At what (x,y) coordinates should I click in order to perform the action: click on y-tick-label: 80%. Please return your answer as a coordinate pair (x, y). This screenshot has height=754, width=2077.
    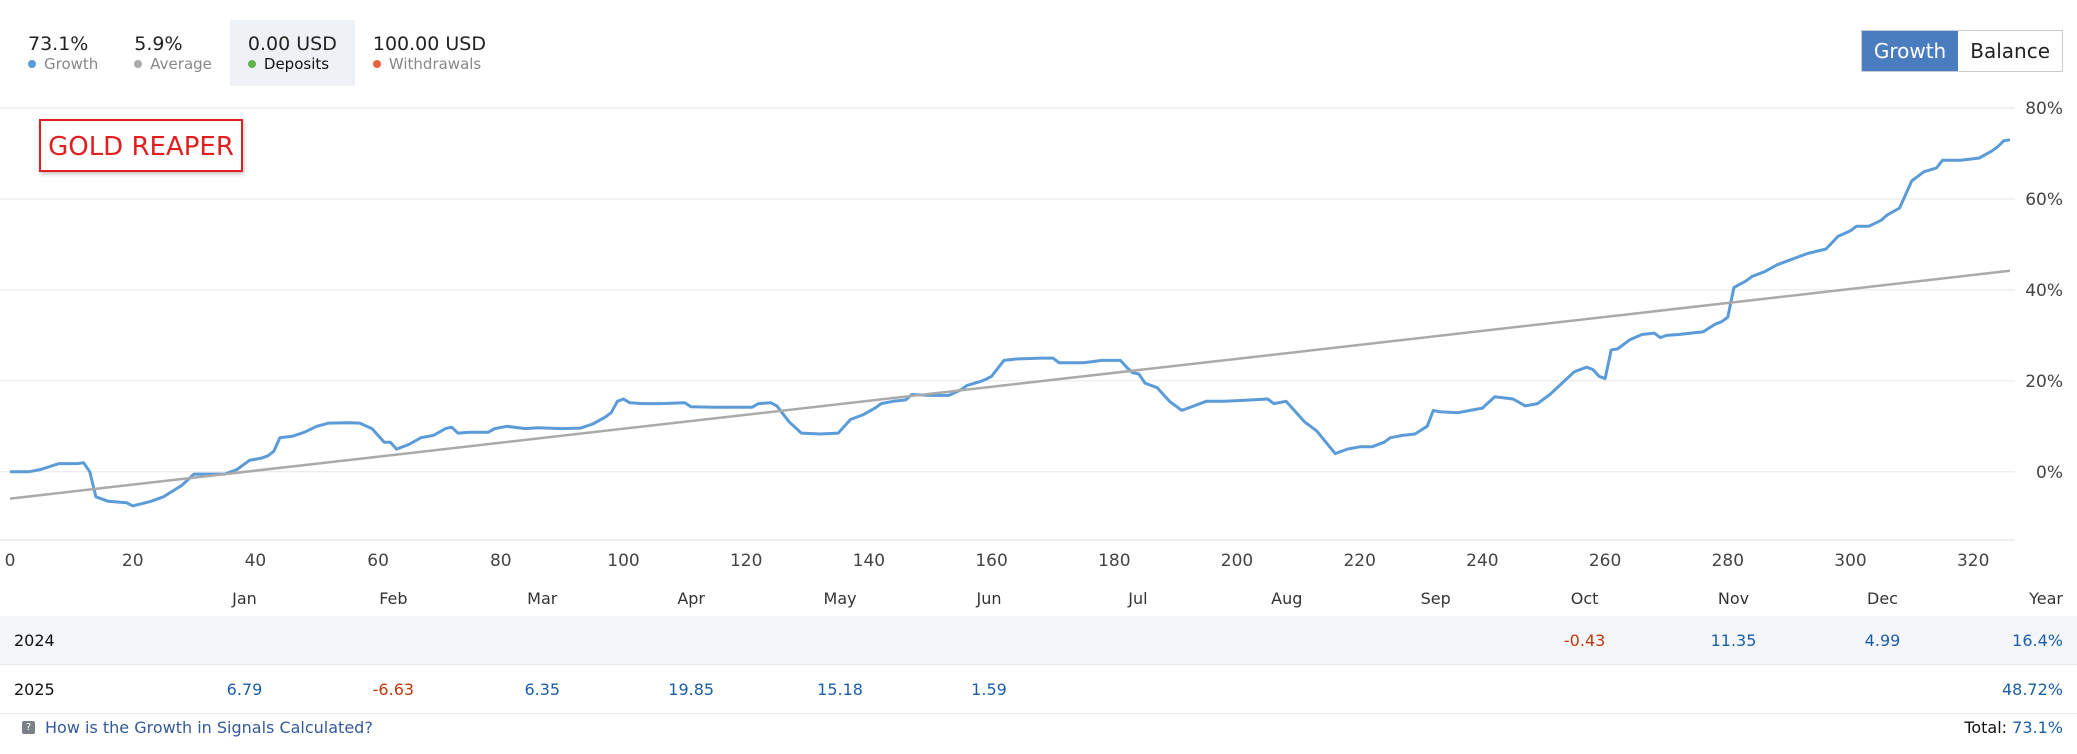
    Looking at the image, I should click on (2044, 109).